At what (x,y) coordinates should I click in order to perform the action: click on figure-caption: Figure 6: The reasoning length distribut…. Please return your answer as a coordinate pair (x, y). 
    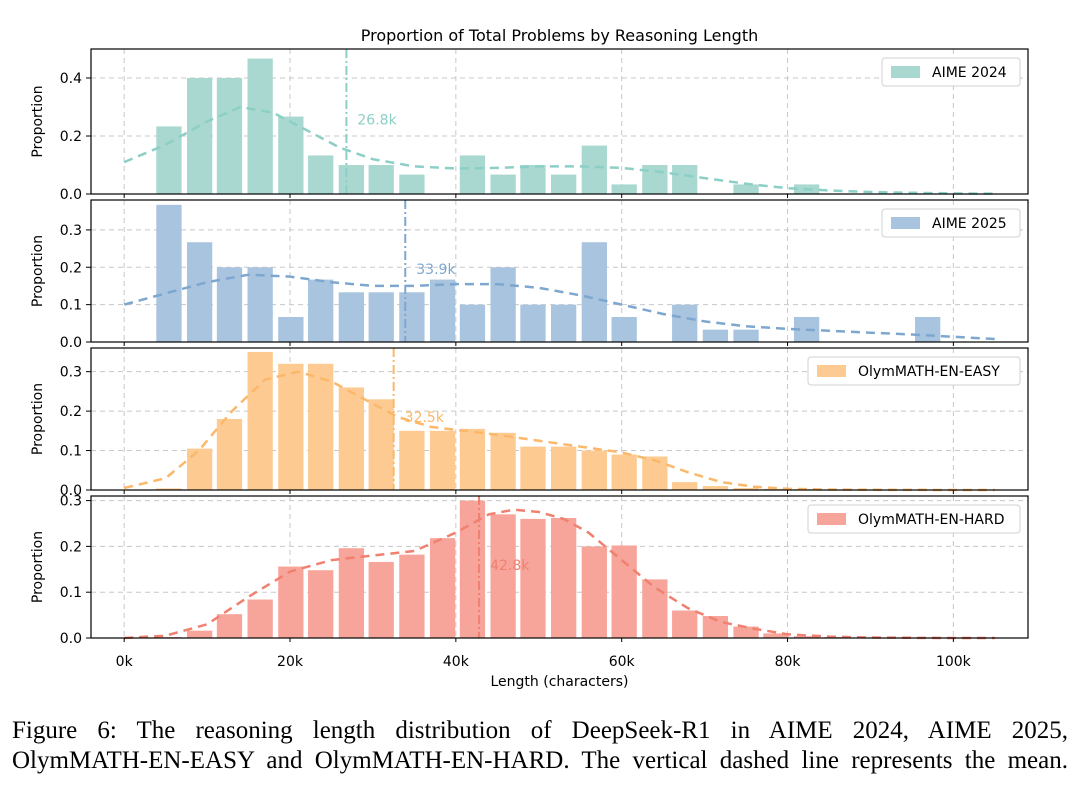
    Looking at the image, I should click on (540, 746).